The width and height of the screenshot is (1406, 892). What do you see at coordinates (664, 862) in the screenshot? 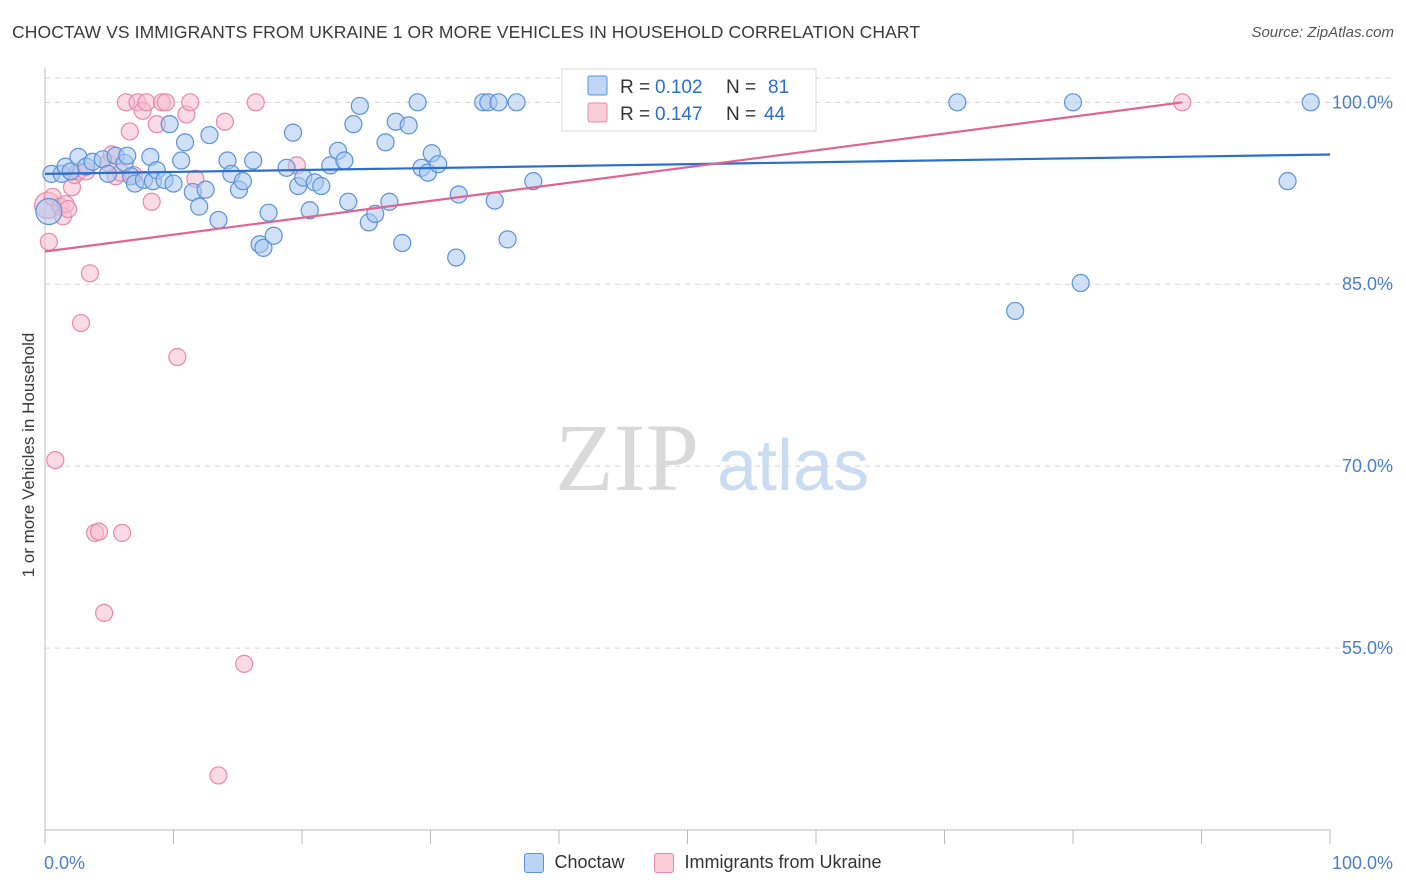
I see `legend-swatch-ukraine-bottom` at bounding box center [664, 862].